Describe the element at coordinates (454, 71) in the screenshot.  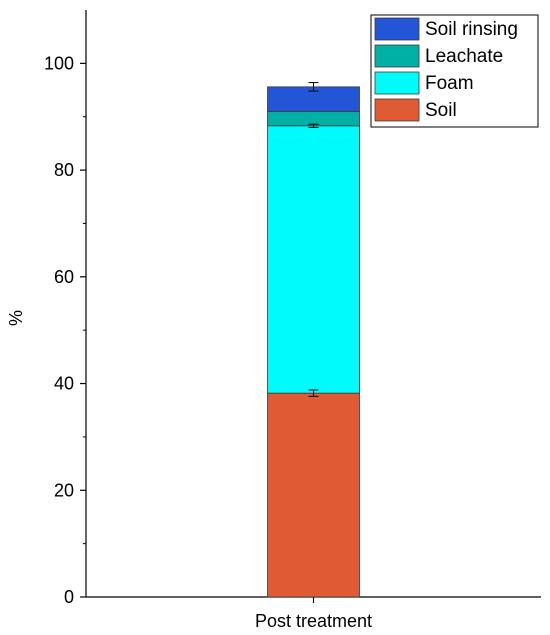
I see `legend: Soil rinsing Leachate Foam Soil` at that location.